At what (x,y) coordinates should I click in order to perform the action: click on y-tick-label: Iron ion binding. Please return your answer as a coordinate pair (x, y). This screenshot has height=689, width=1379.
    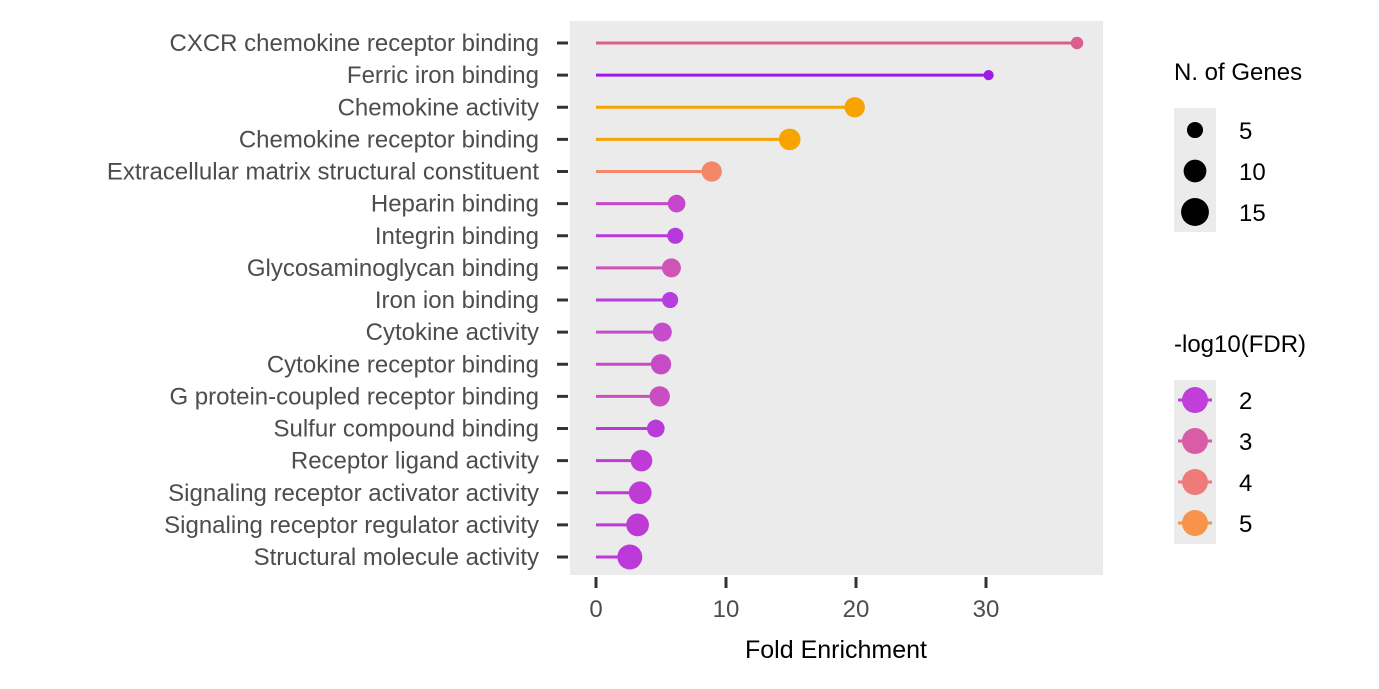
    Looking at the image, I should click on (457, 300).